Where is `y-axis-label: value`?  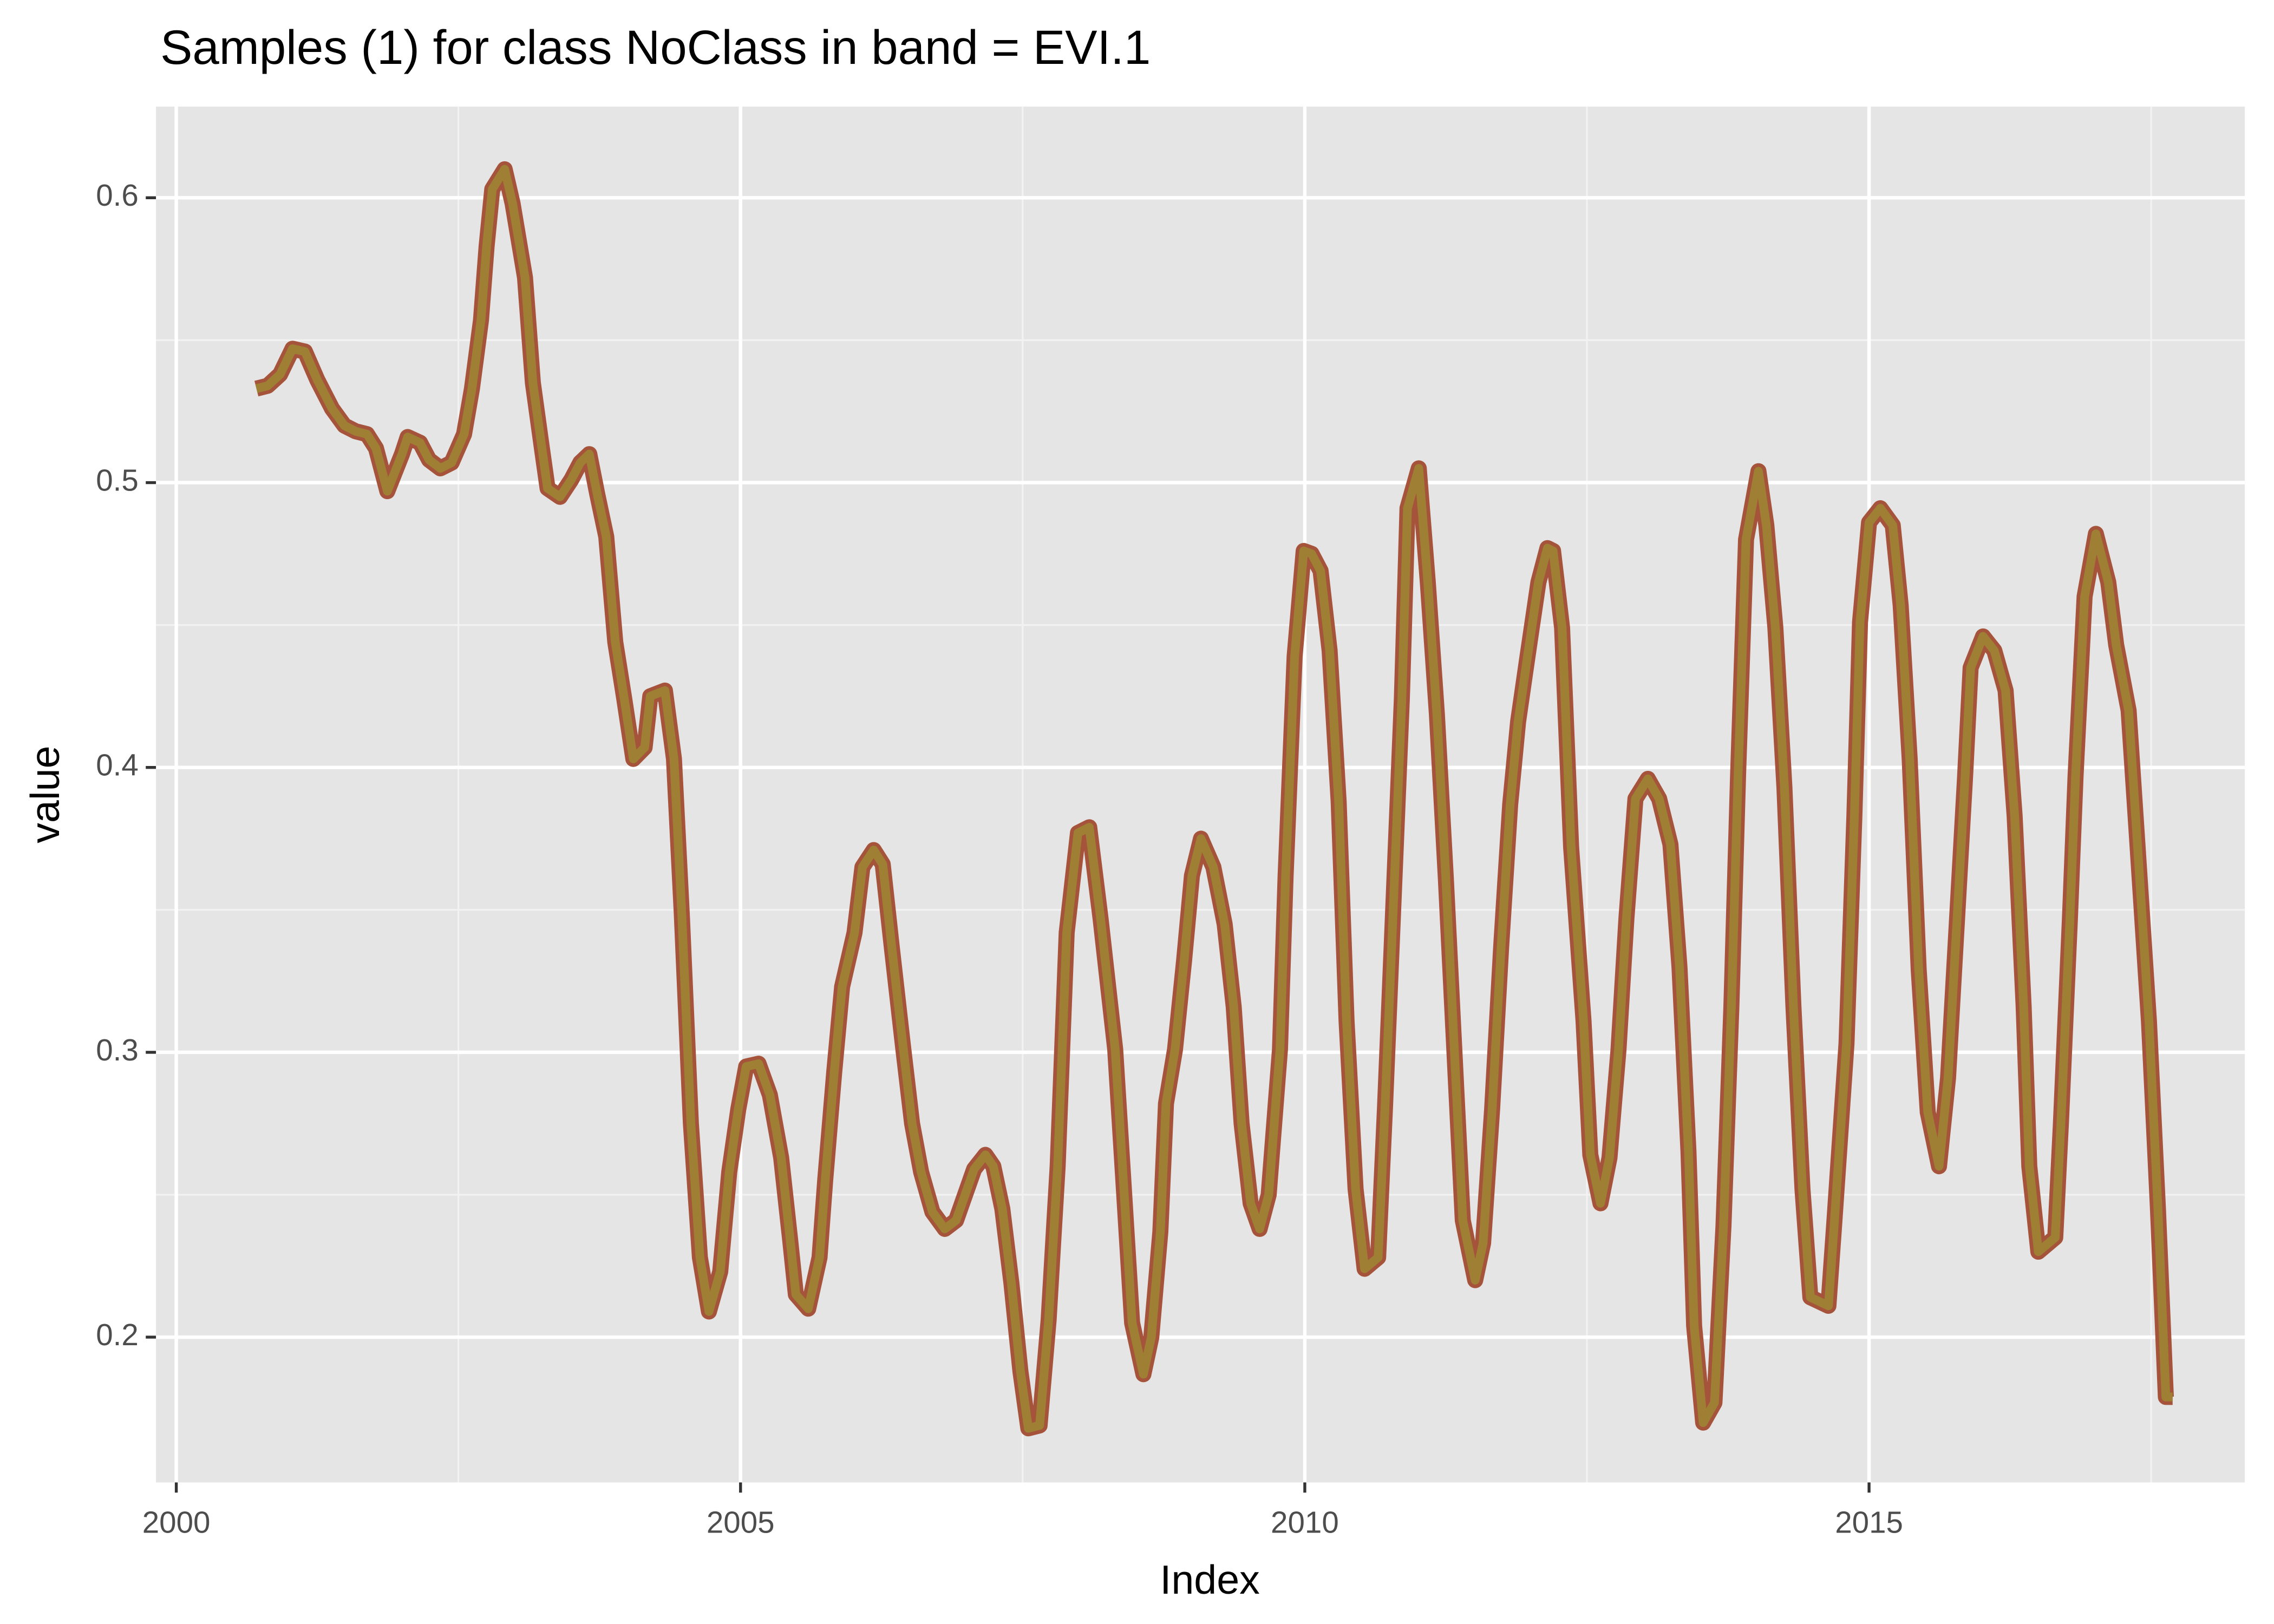
y-axis-label: value is located at coordinates (45, 794).